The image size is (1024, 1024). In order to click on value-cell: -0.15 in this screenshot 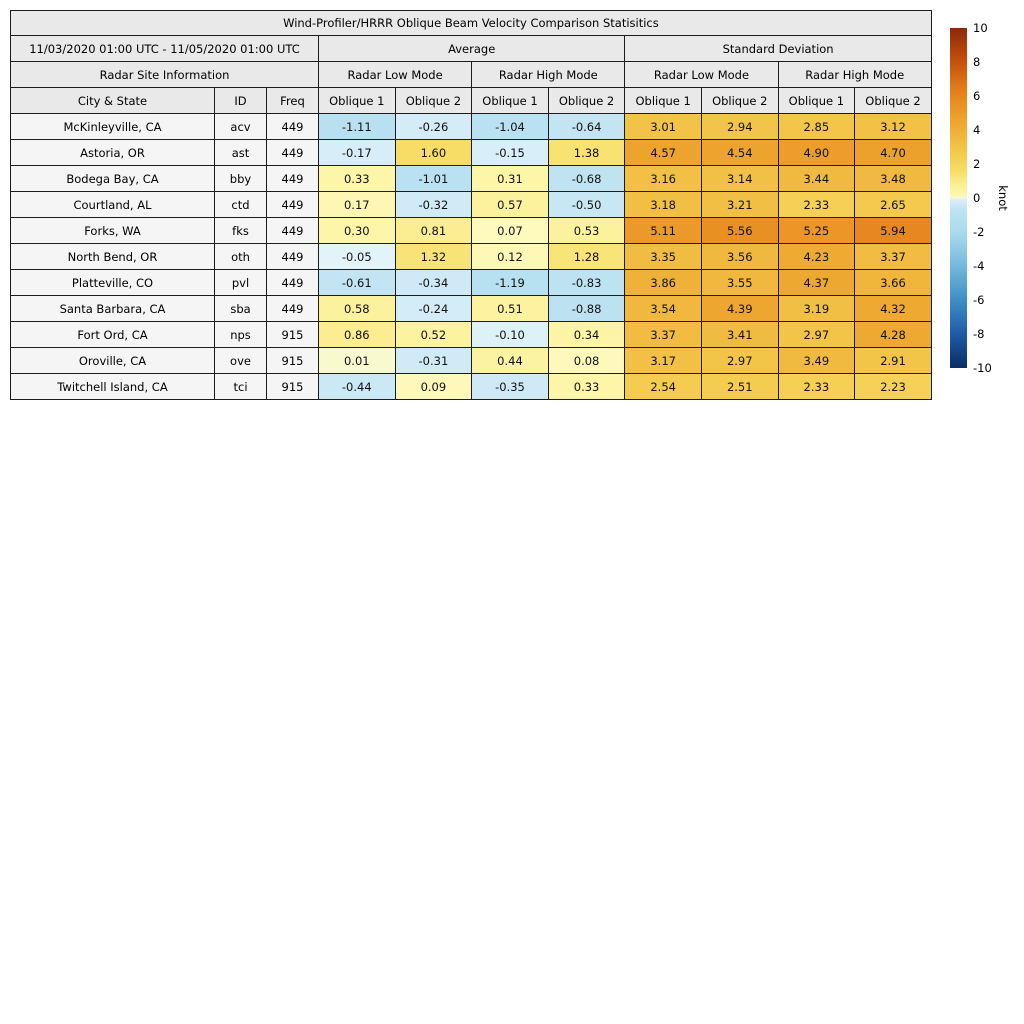, I will do `click(510, 152)`.